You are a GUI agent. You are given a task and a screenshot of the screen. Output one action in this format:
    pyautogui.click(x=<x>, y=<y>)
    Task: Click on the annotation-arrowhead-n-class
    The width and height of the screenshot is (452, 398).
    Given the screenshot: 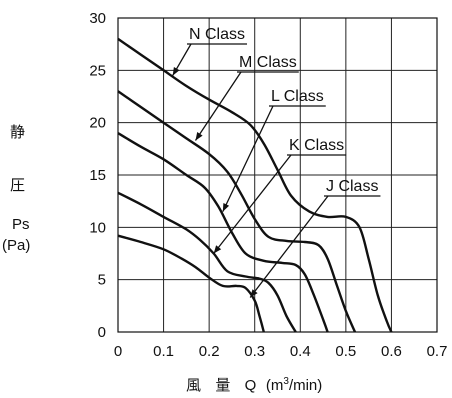 What is the action you would take?
    pyautogui.click(x=176, y=71)
    